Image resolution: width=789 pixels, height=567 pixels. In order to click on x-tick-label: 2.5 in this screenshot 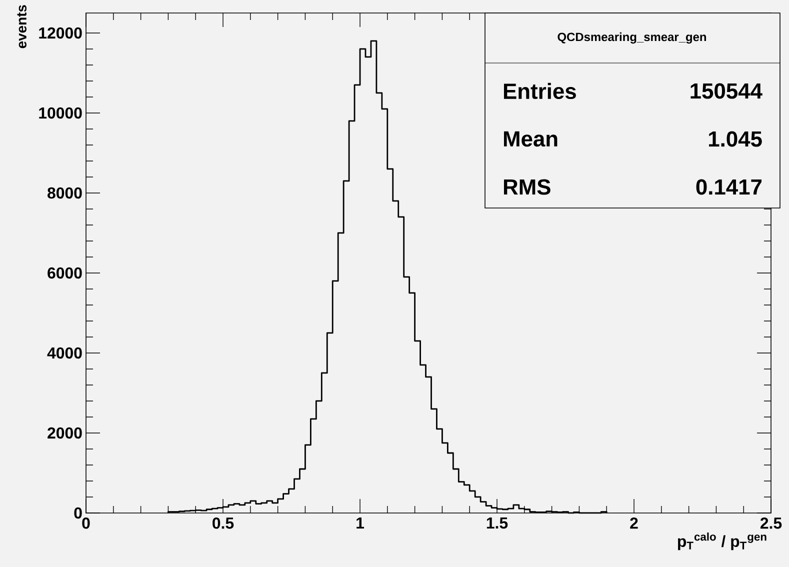, I will do `click(771, 523)`.